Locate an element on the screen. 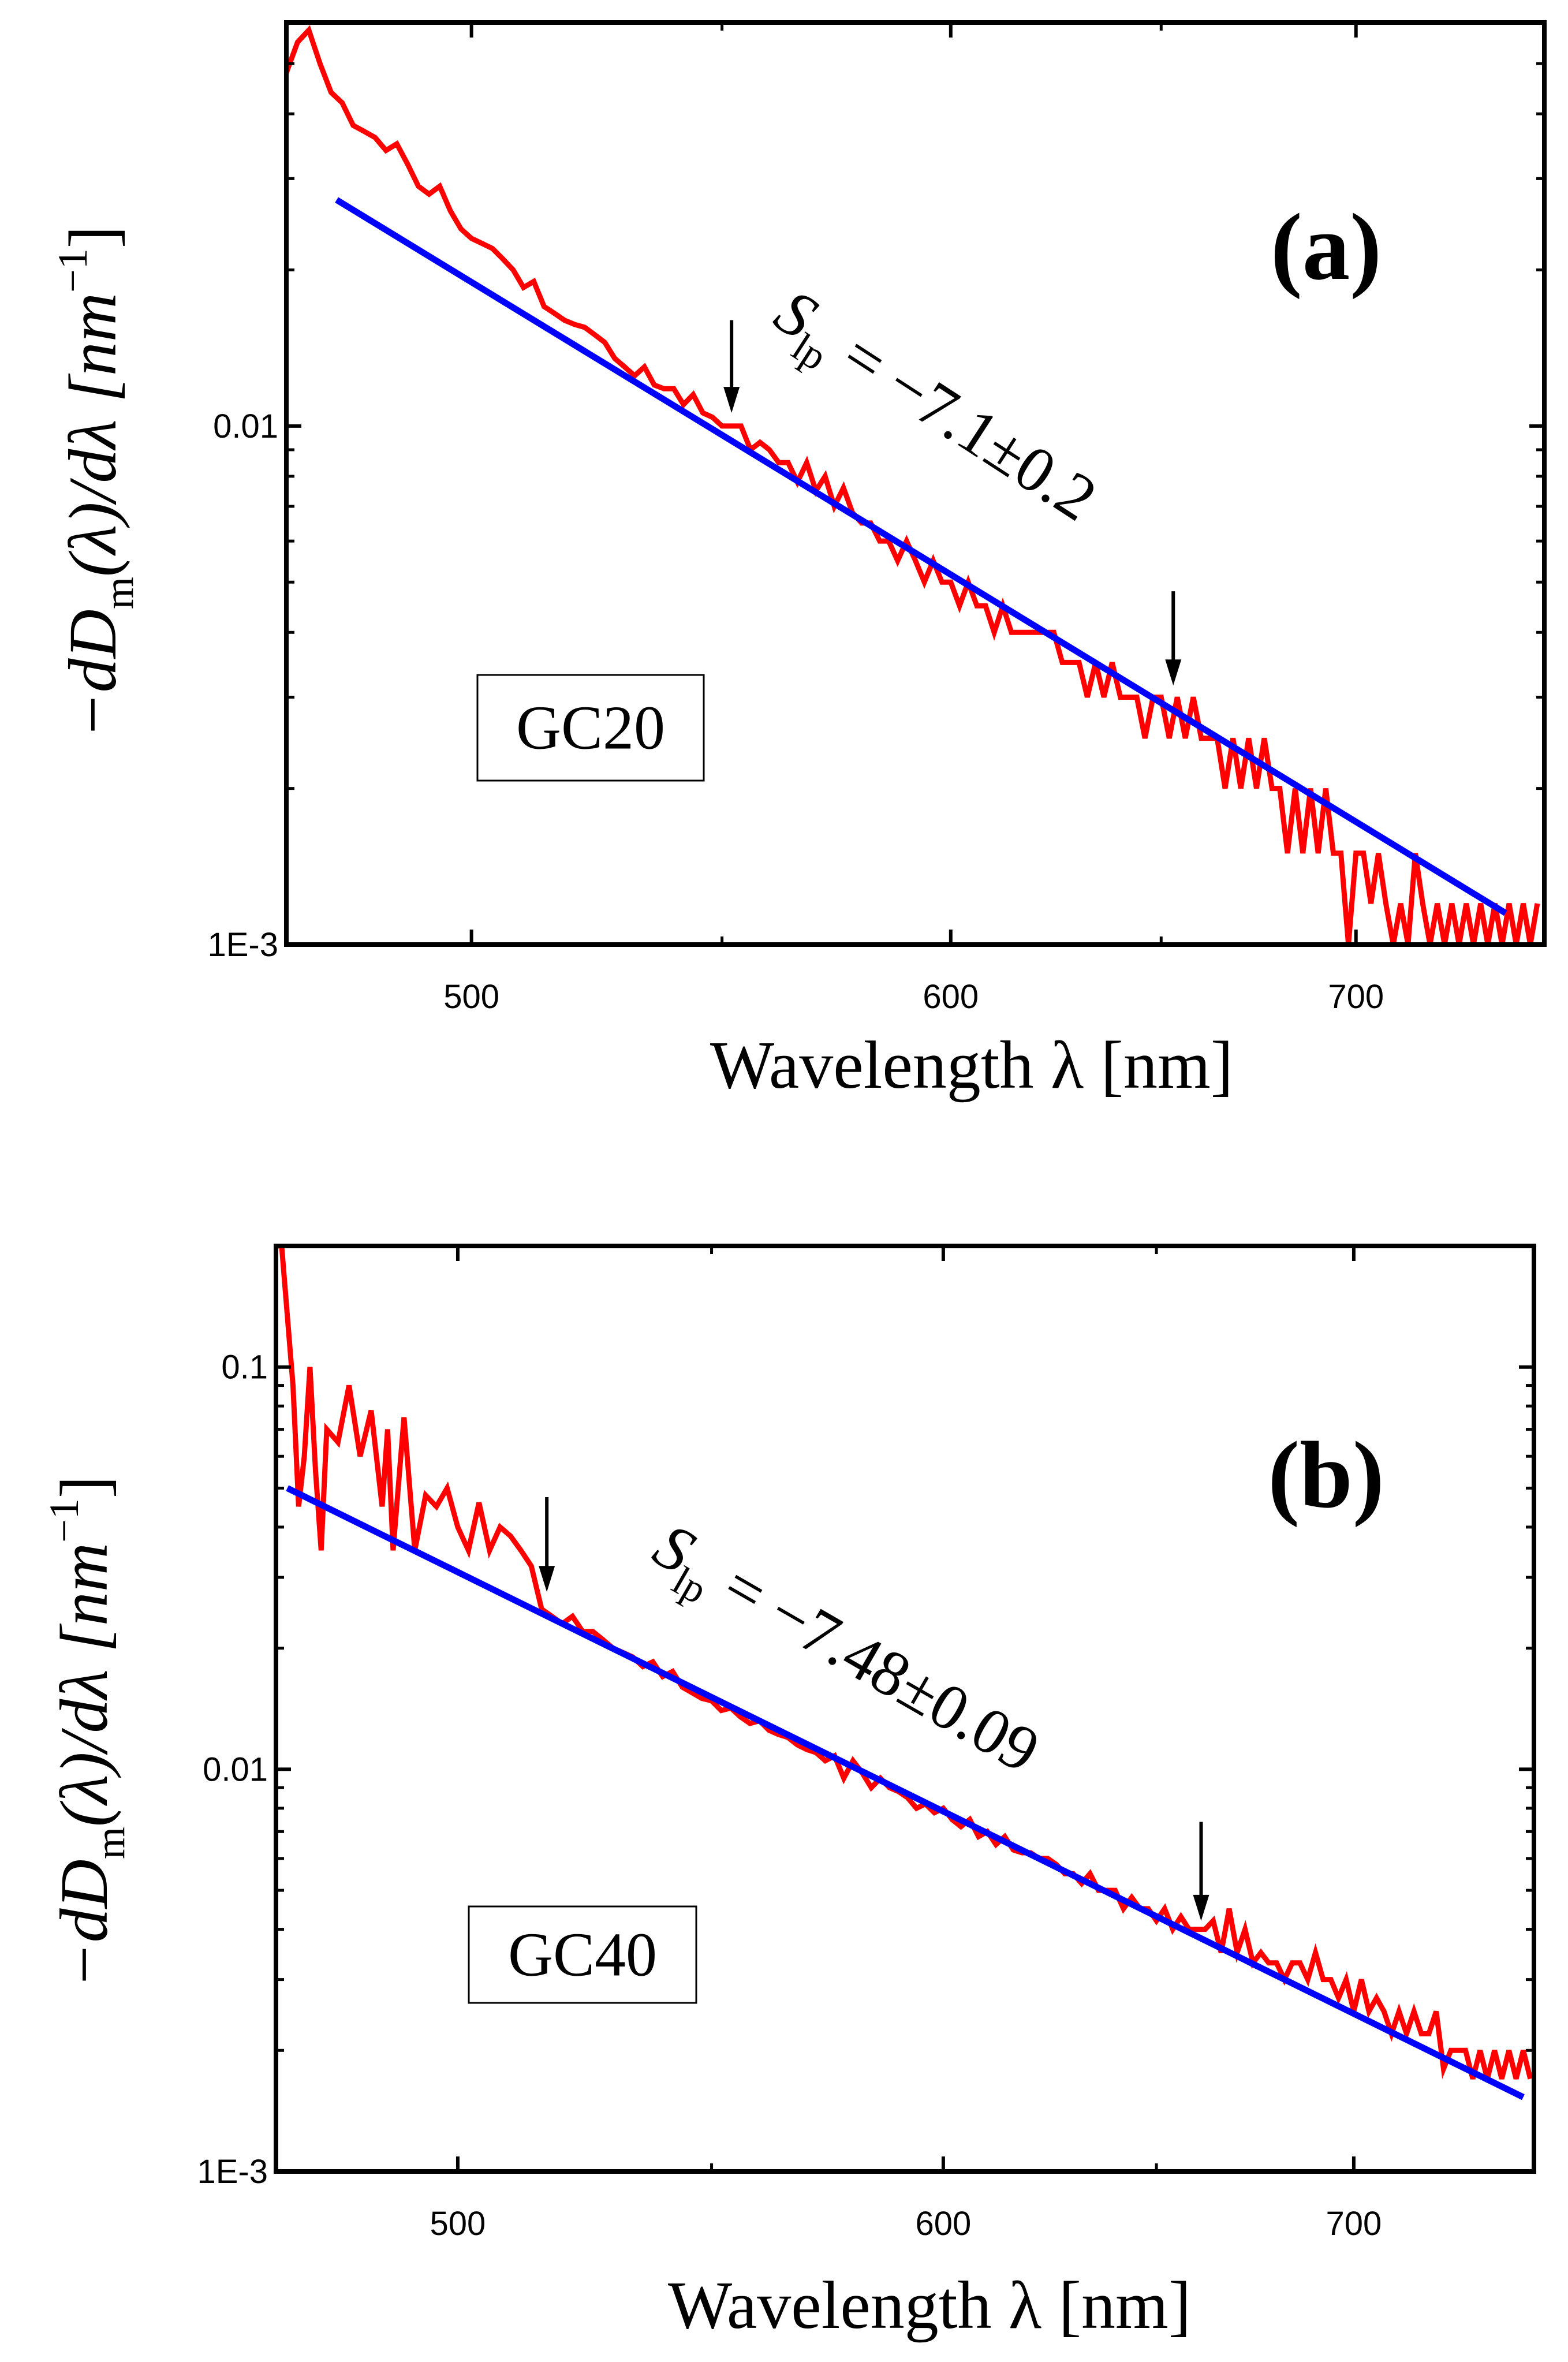 The height and width of the screenshot is (2362, 1568). panel-label: (b) is located at coordinates (1326, 1475).